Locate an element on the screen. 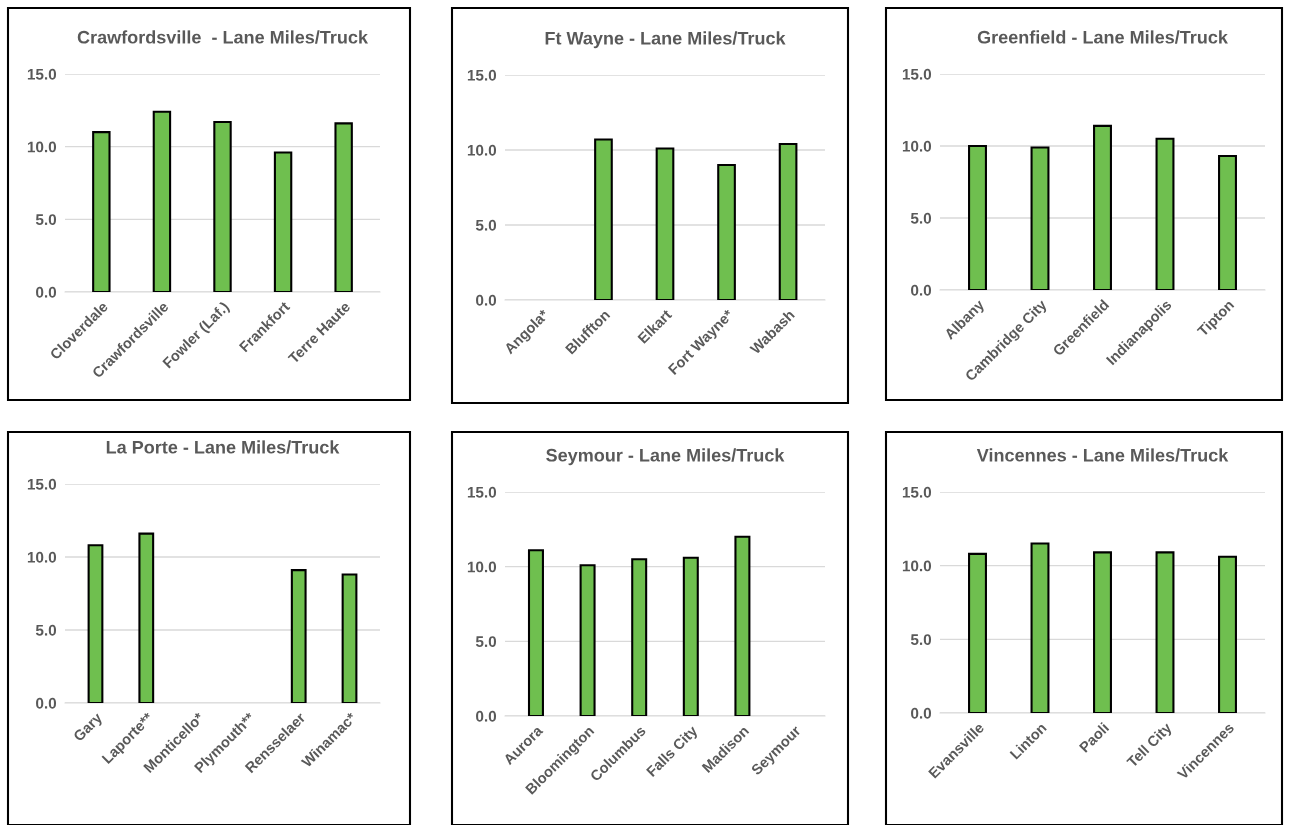 This screenshot has height=825, width=1289. chart-title: Greenfield - Lane Miles/Truck is located at coordinates (1102, 37).